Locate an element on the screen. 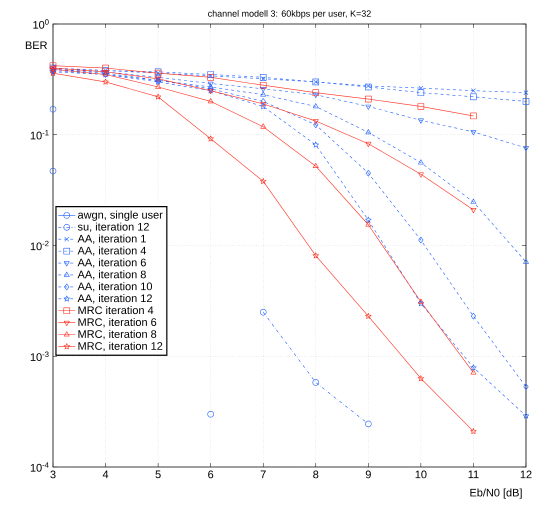 The image size is (539, 516). legend-label: AA, iteration 12 is located at coordinates (115, 299).